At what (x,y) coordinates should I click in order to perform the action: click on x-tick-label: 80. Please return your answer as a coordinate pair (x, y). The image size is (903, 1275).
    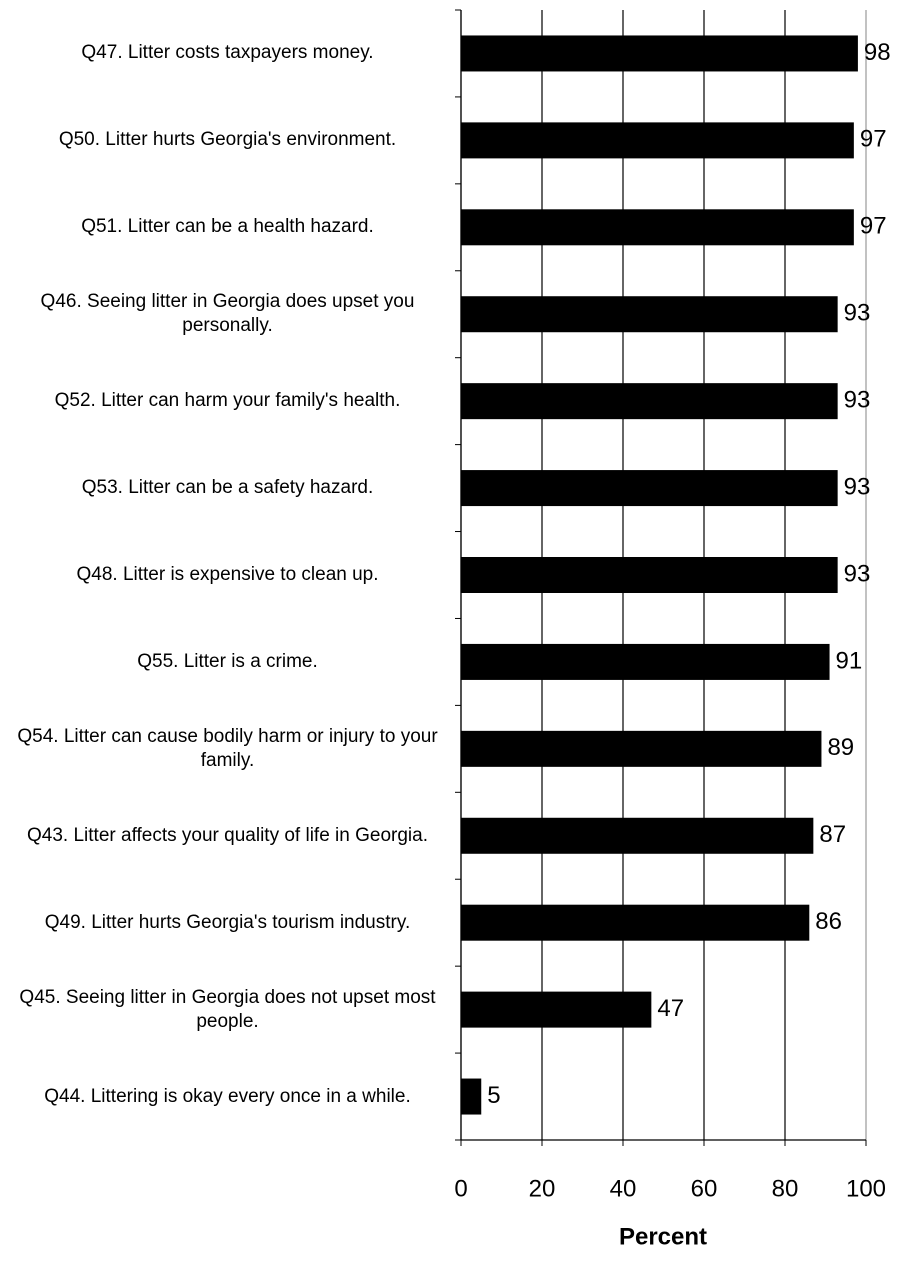
    Looking at the image, I should click on (785, 1188).